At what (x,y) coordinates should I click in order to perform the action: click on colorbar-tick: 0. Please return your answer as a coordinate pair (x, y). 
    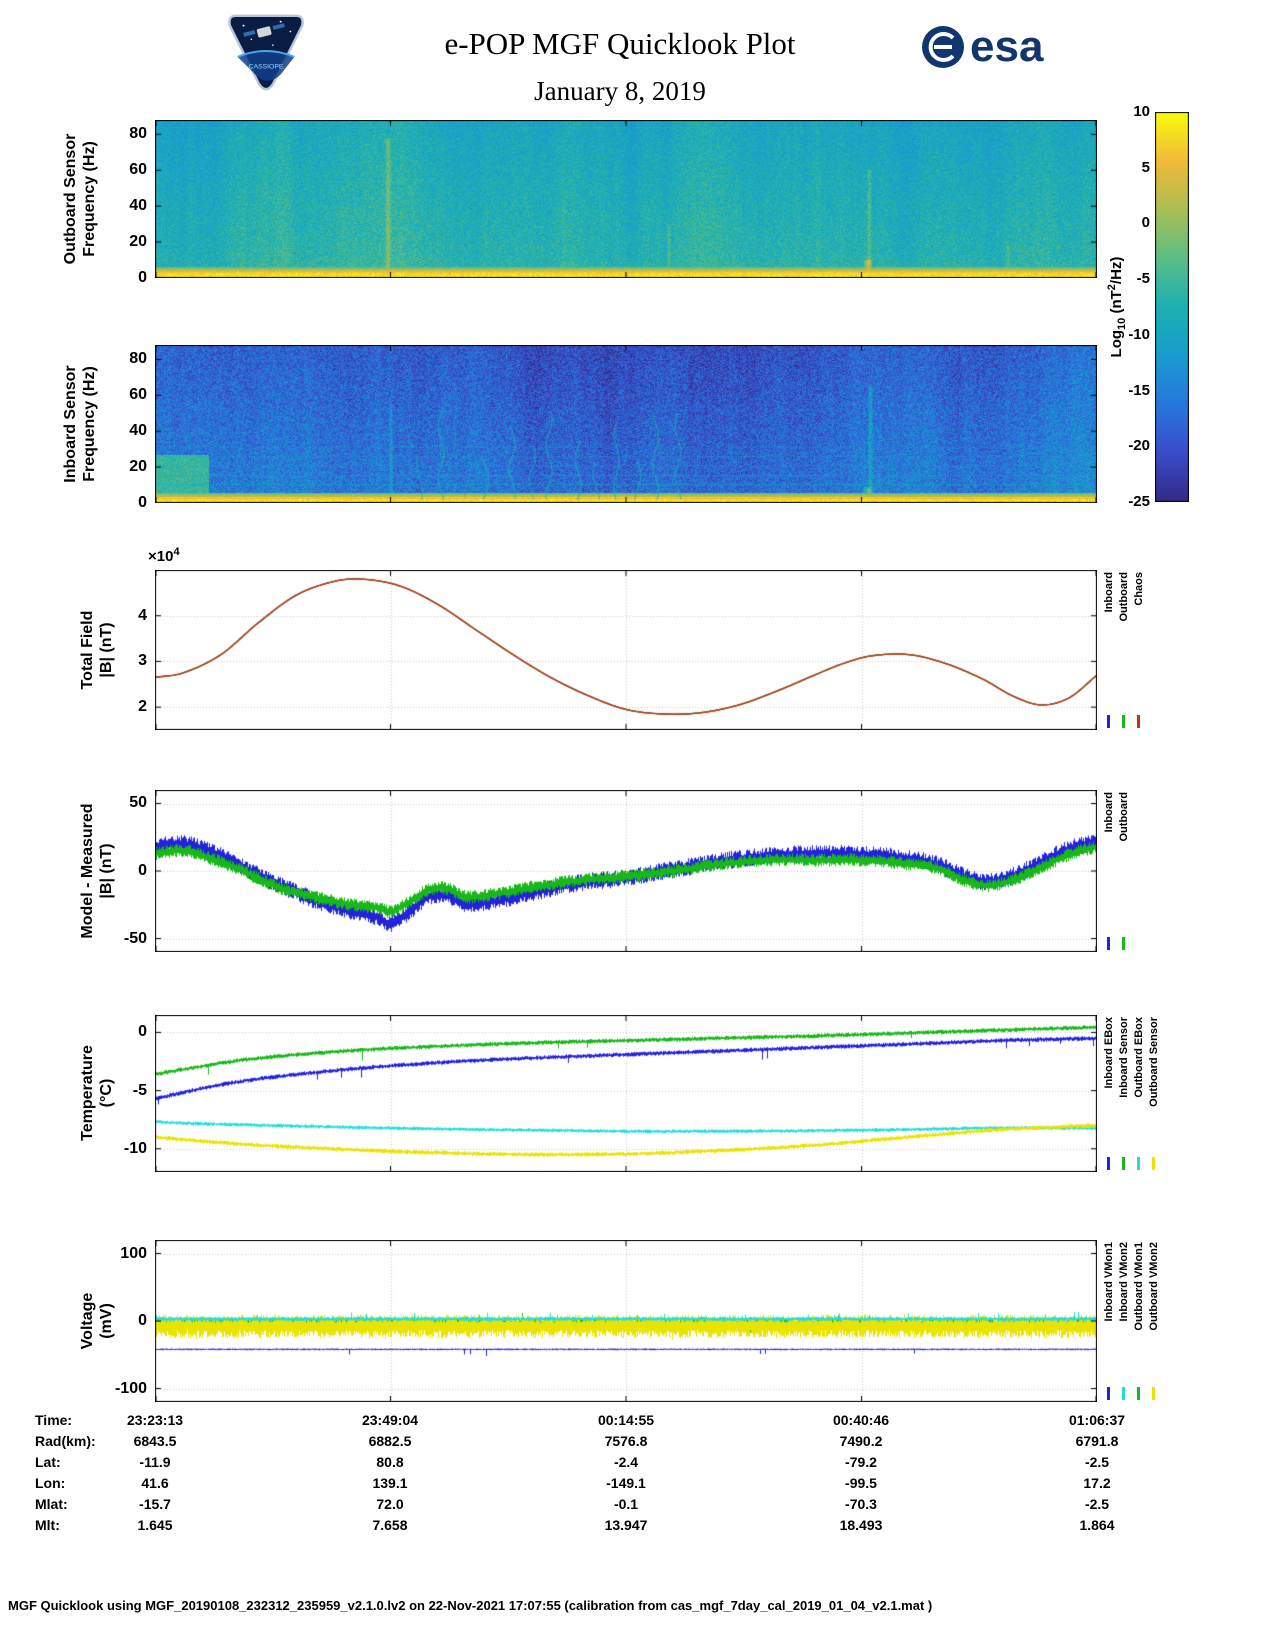
    Looking at the image, I should click on (1145, 222).